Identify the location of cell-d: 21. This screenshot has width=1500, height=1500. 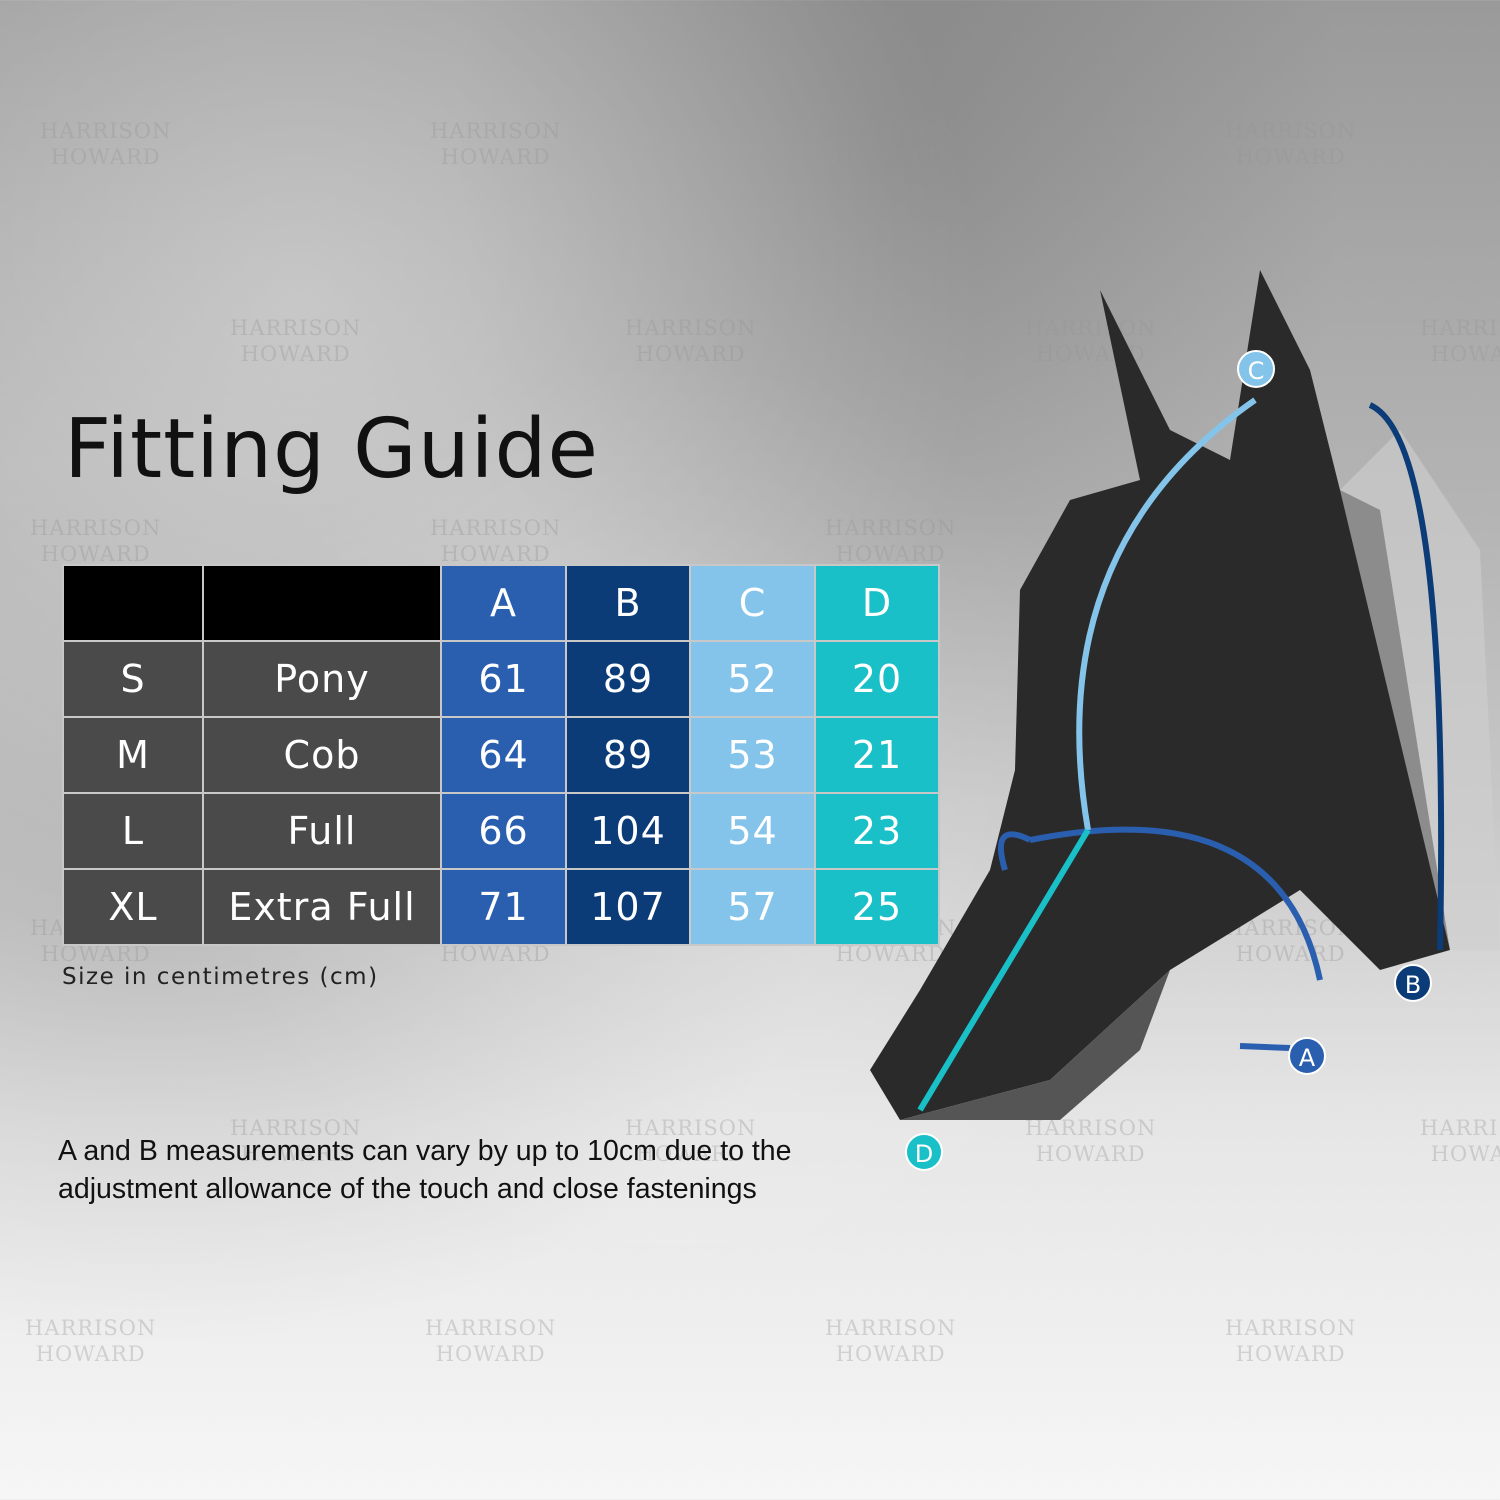
(877, 755).